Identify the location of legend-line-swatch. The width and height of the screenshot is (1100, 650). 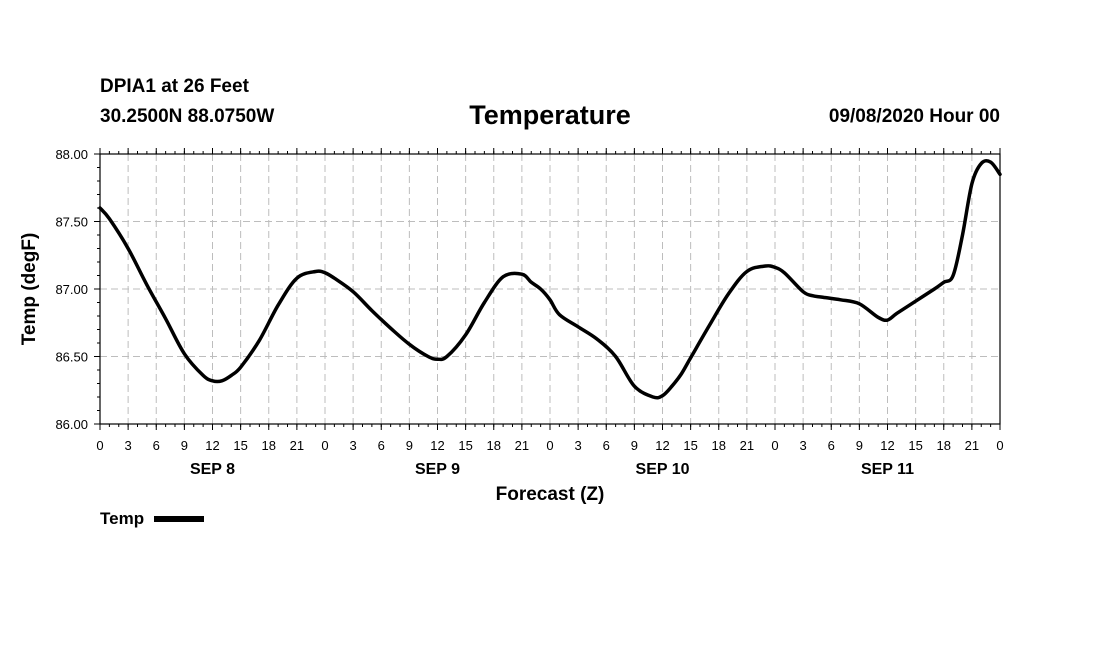
(179, 519).